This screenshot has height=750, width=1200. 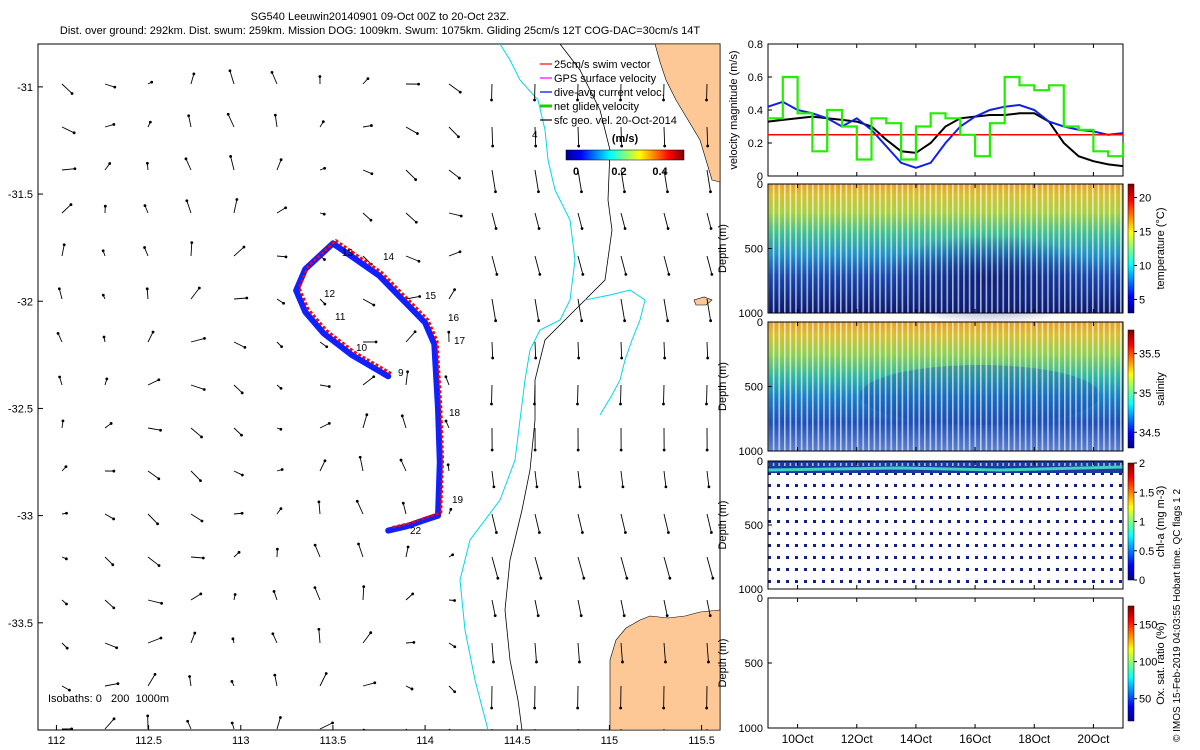 What do you see at coordinates (760, 185) in the screenshot?
I see `depth-tick-label: 0` at bounding box center [760, 185].